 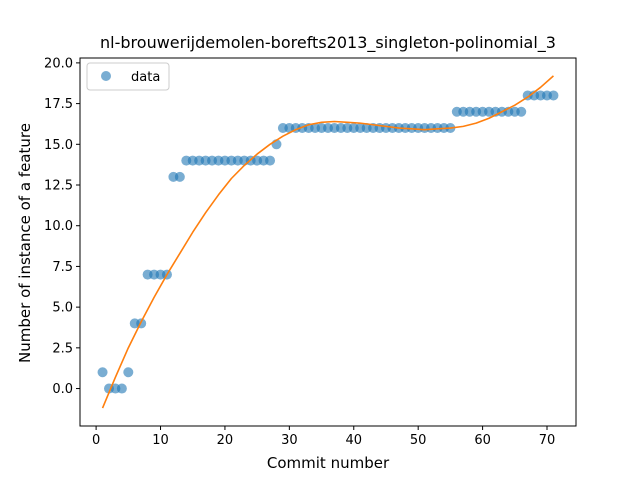 What do you see at coordinates (62, 308) in the screenshot?
I see `y-tick-label: 5.0` at bounding box center [62, 308].